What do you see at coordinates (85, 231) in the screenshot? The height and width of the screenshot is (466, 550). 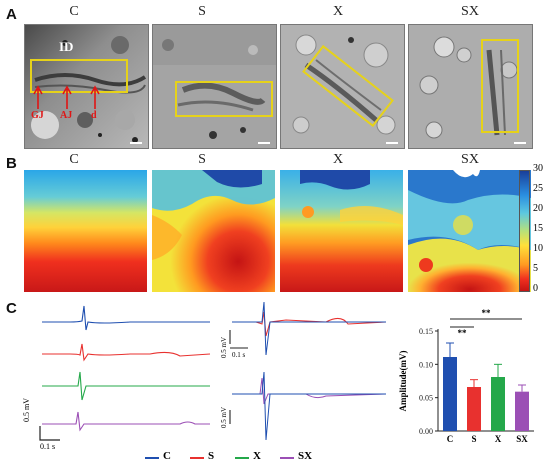 I see `heatmap-c` at bounding box center [85, 231].